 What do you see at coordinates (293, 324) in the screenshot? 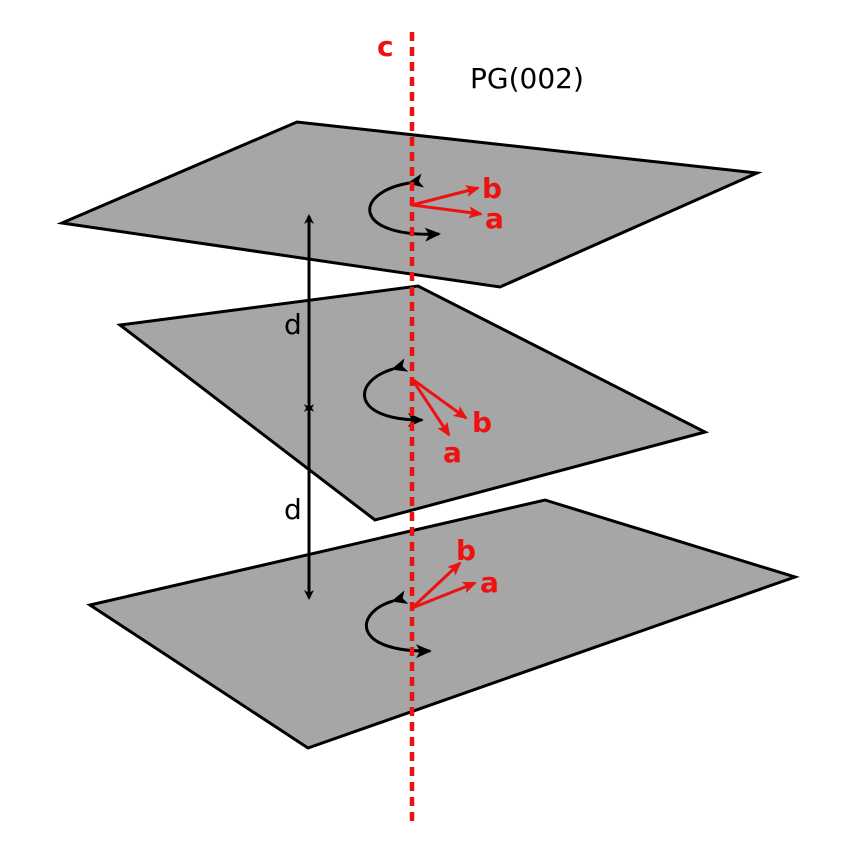
I see `upper-spacing-label: d` at bounding box center [293, 324].